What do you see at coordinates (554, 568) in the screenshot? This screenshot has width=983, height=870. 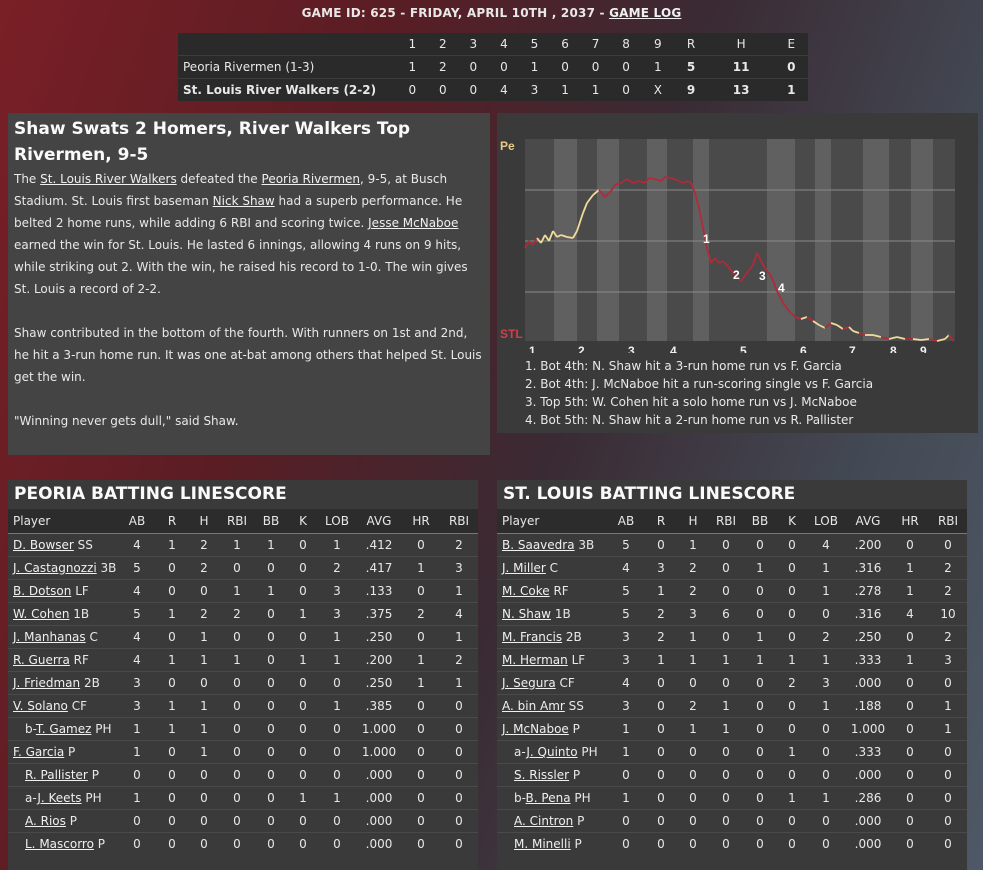 I see `player-position: C` at bounding box center [554, 568].